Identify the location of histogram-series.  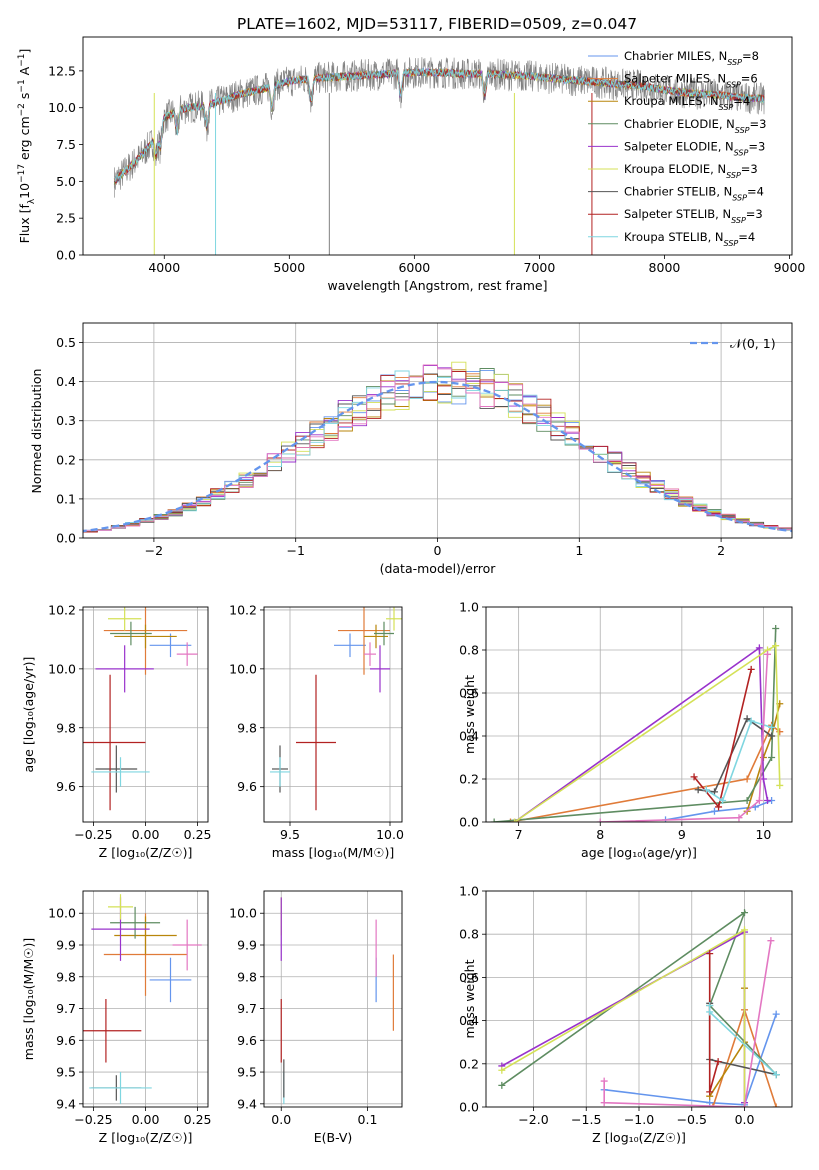
(437, 449).